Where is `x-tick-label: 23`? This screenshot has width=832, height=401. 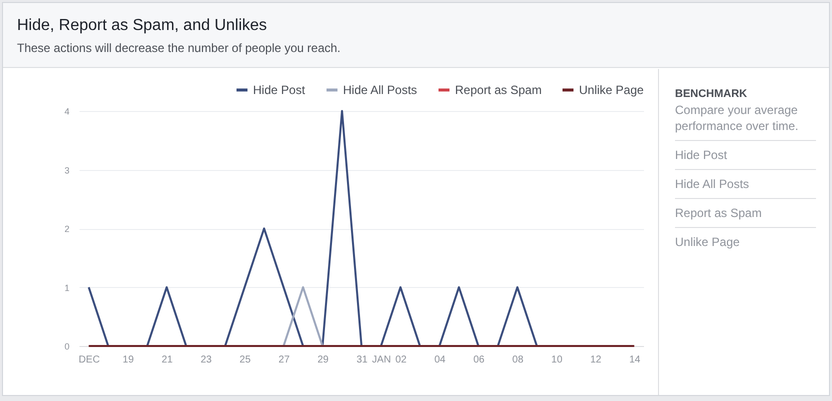
x-tick-label: 23 is located at coordinates (206, 360).